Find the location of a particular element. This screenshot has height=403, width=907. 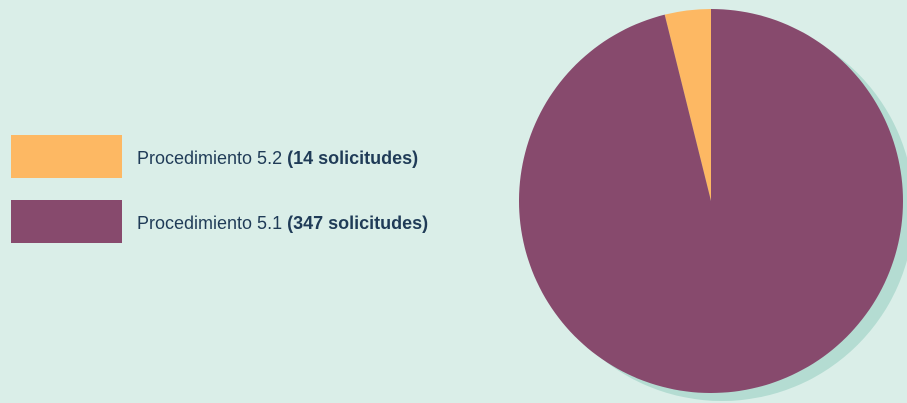

legend-name: Procedimiento 5.1 is located at coordinates (209, 223).